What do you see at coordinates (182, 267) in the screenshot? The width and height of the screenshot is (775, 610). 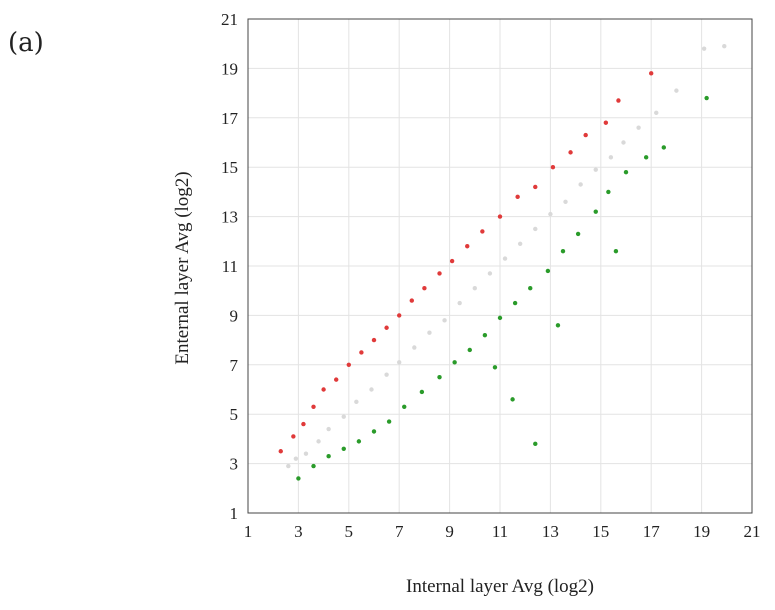 I see `y-axis-title: Enternal layer Avg (log2)` at bounding box center [182, 267].